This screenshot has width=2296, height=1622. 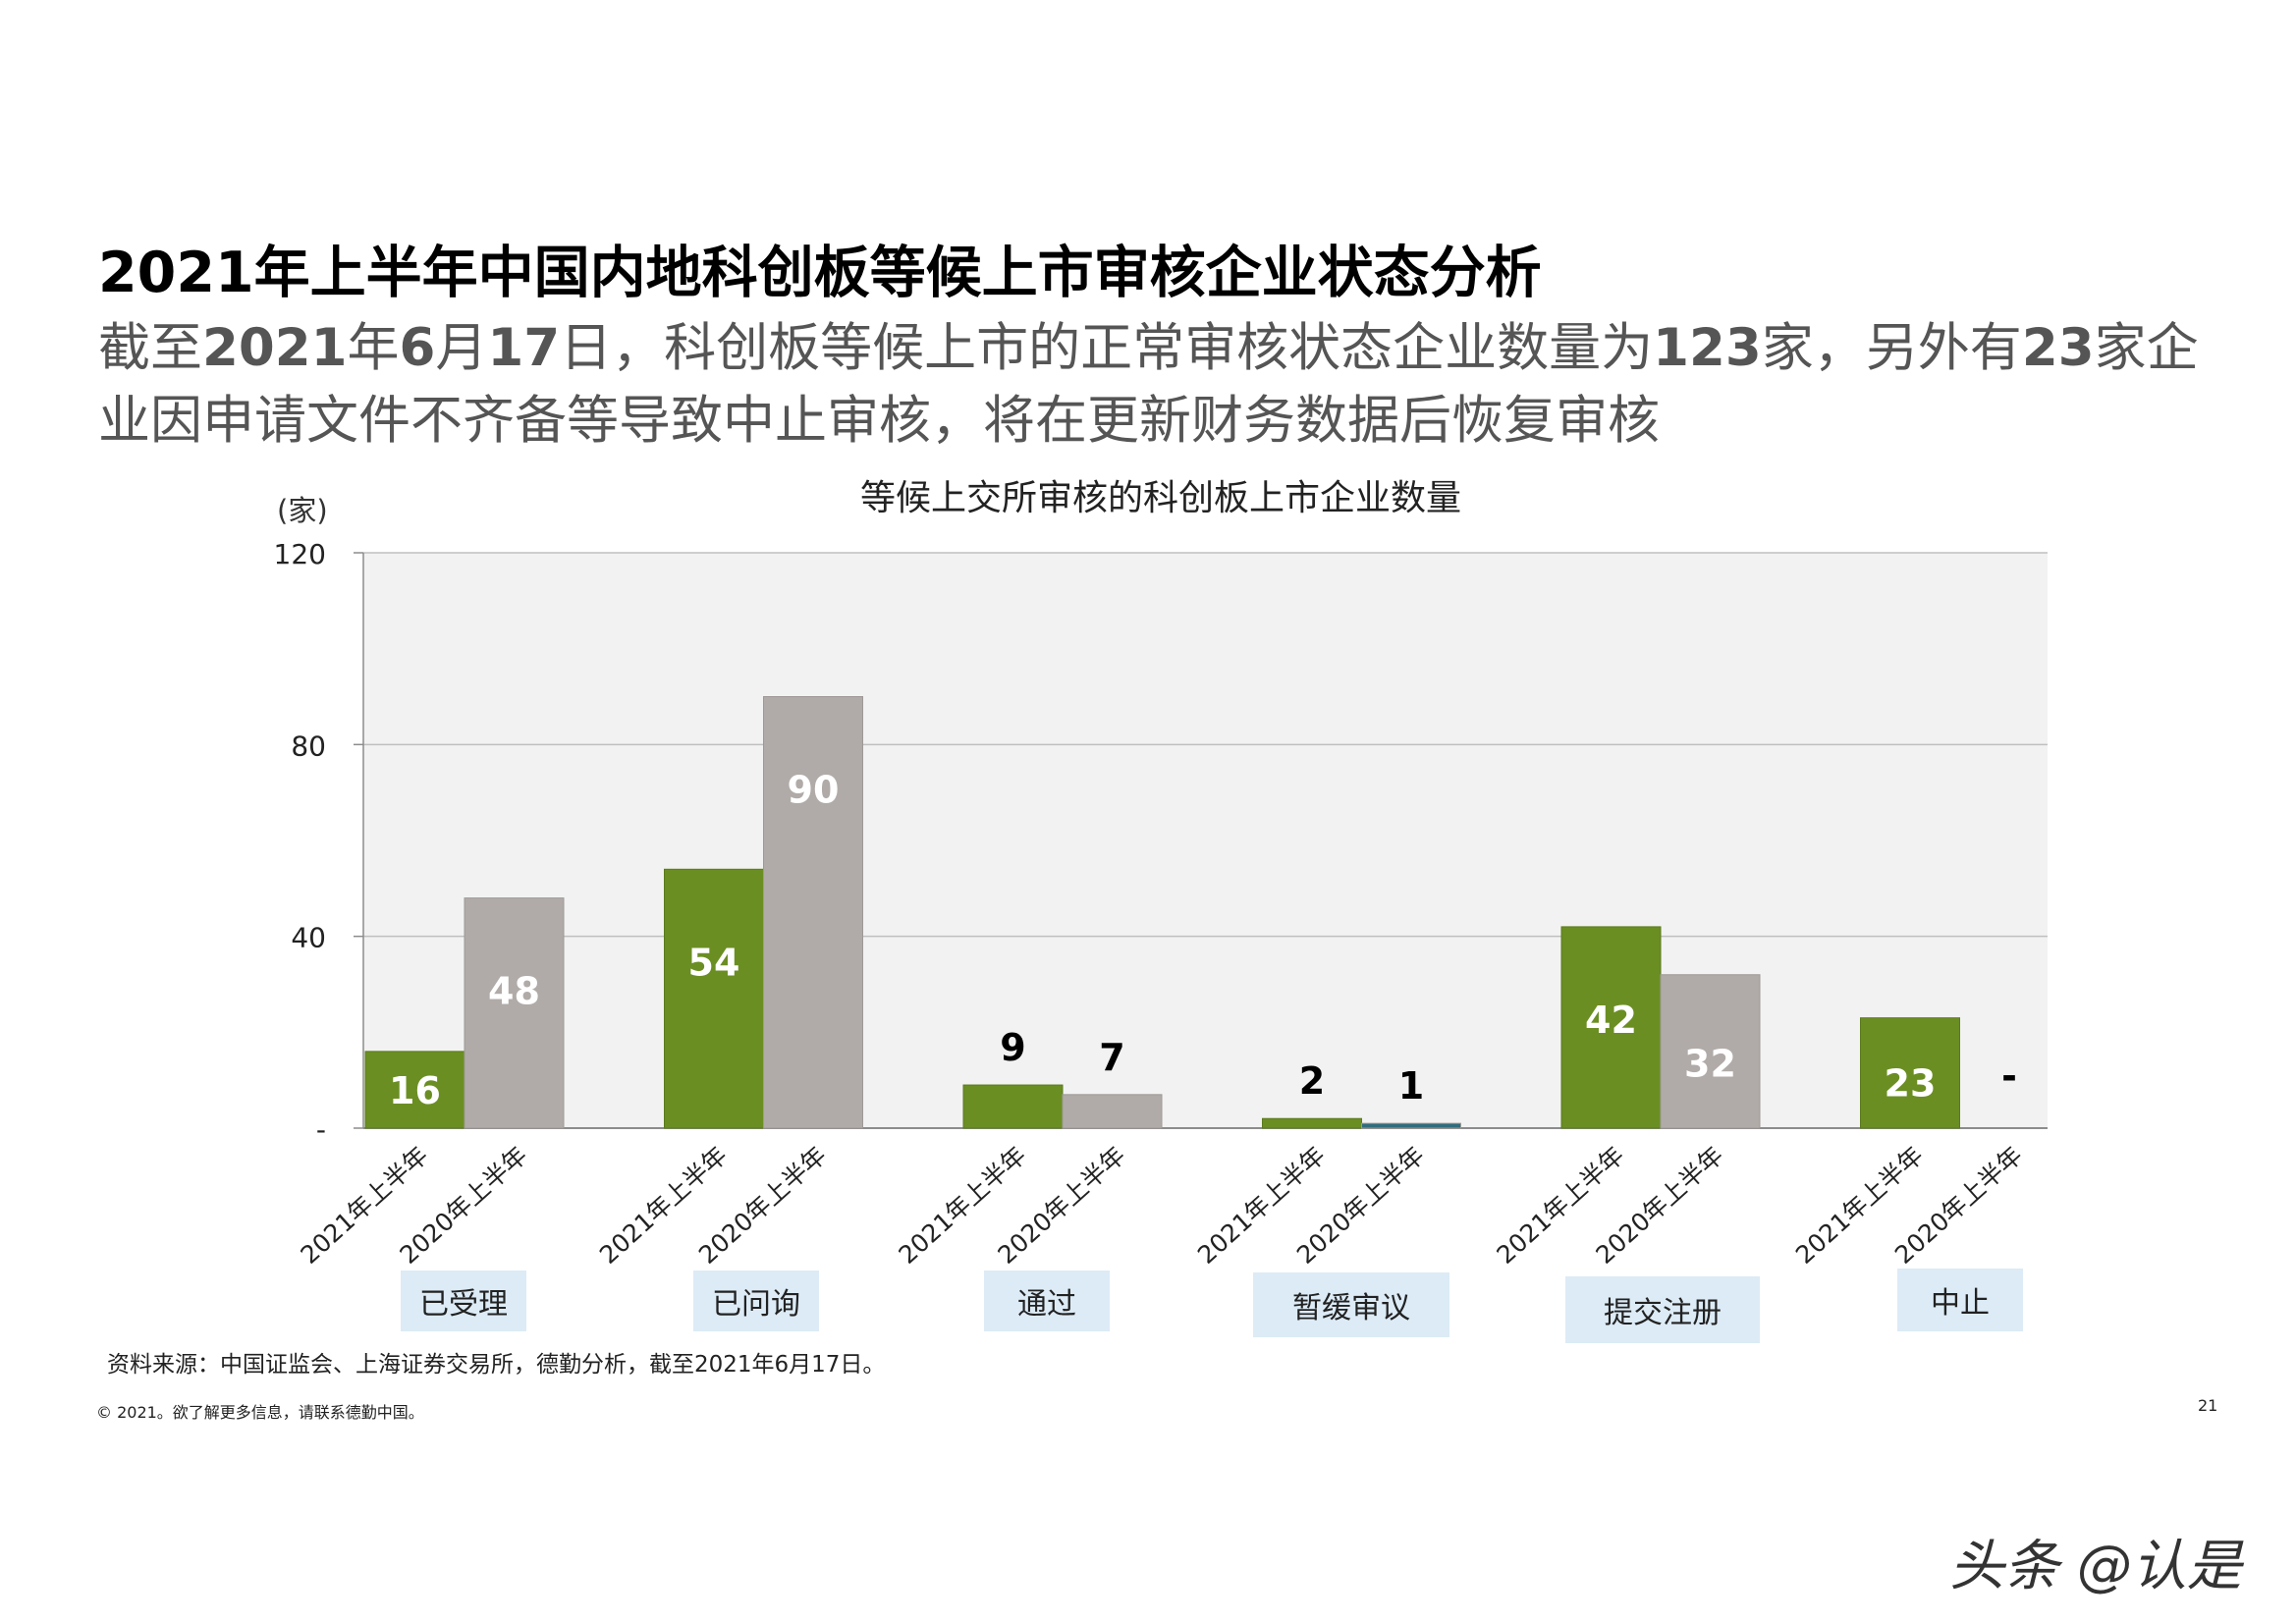 I want to click on page-title: 2021年上半年中国内地科创板等候上市审核企业状态分析, so click(x=820, y=273).